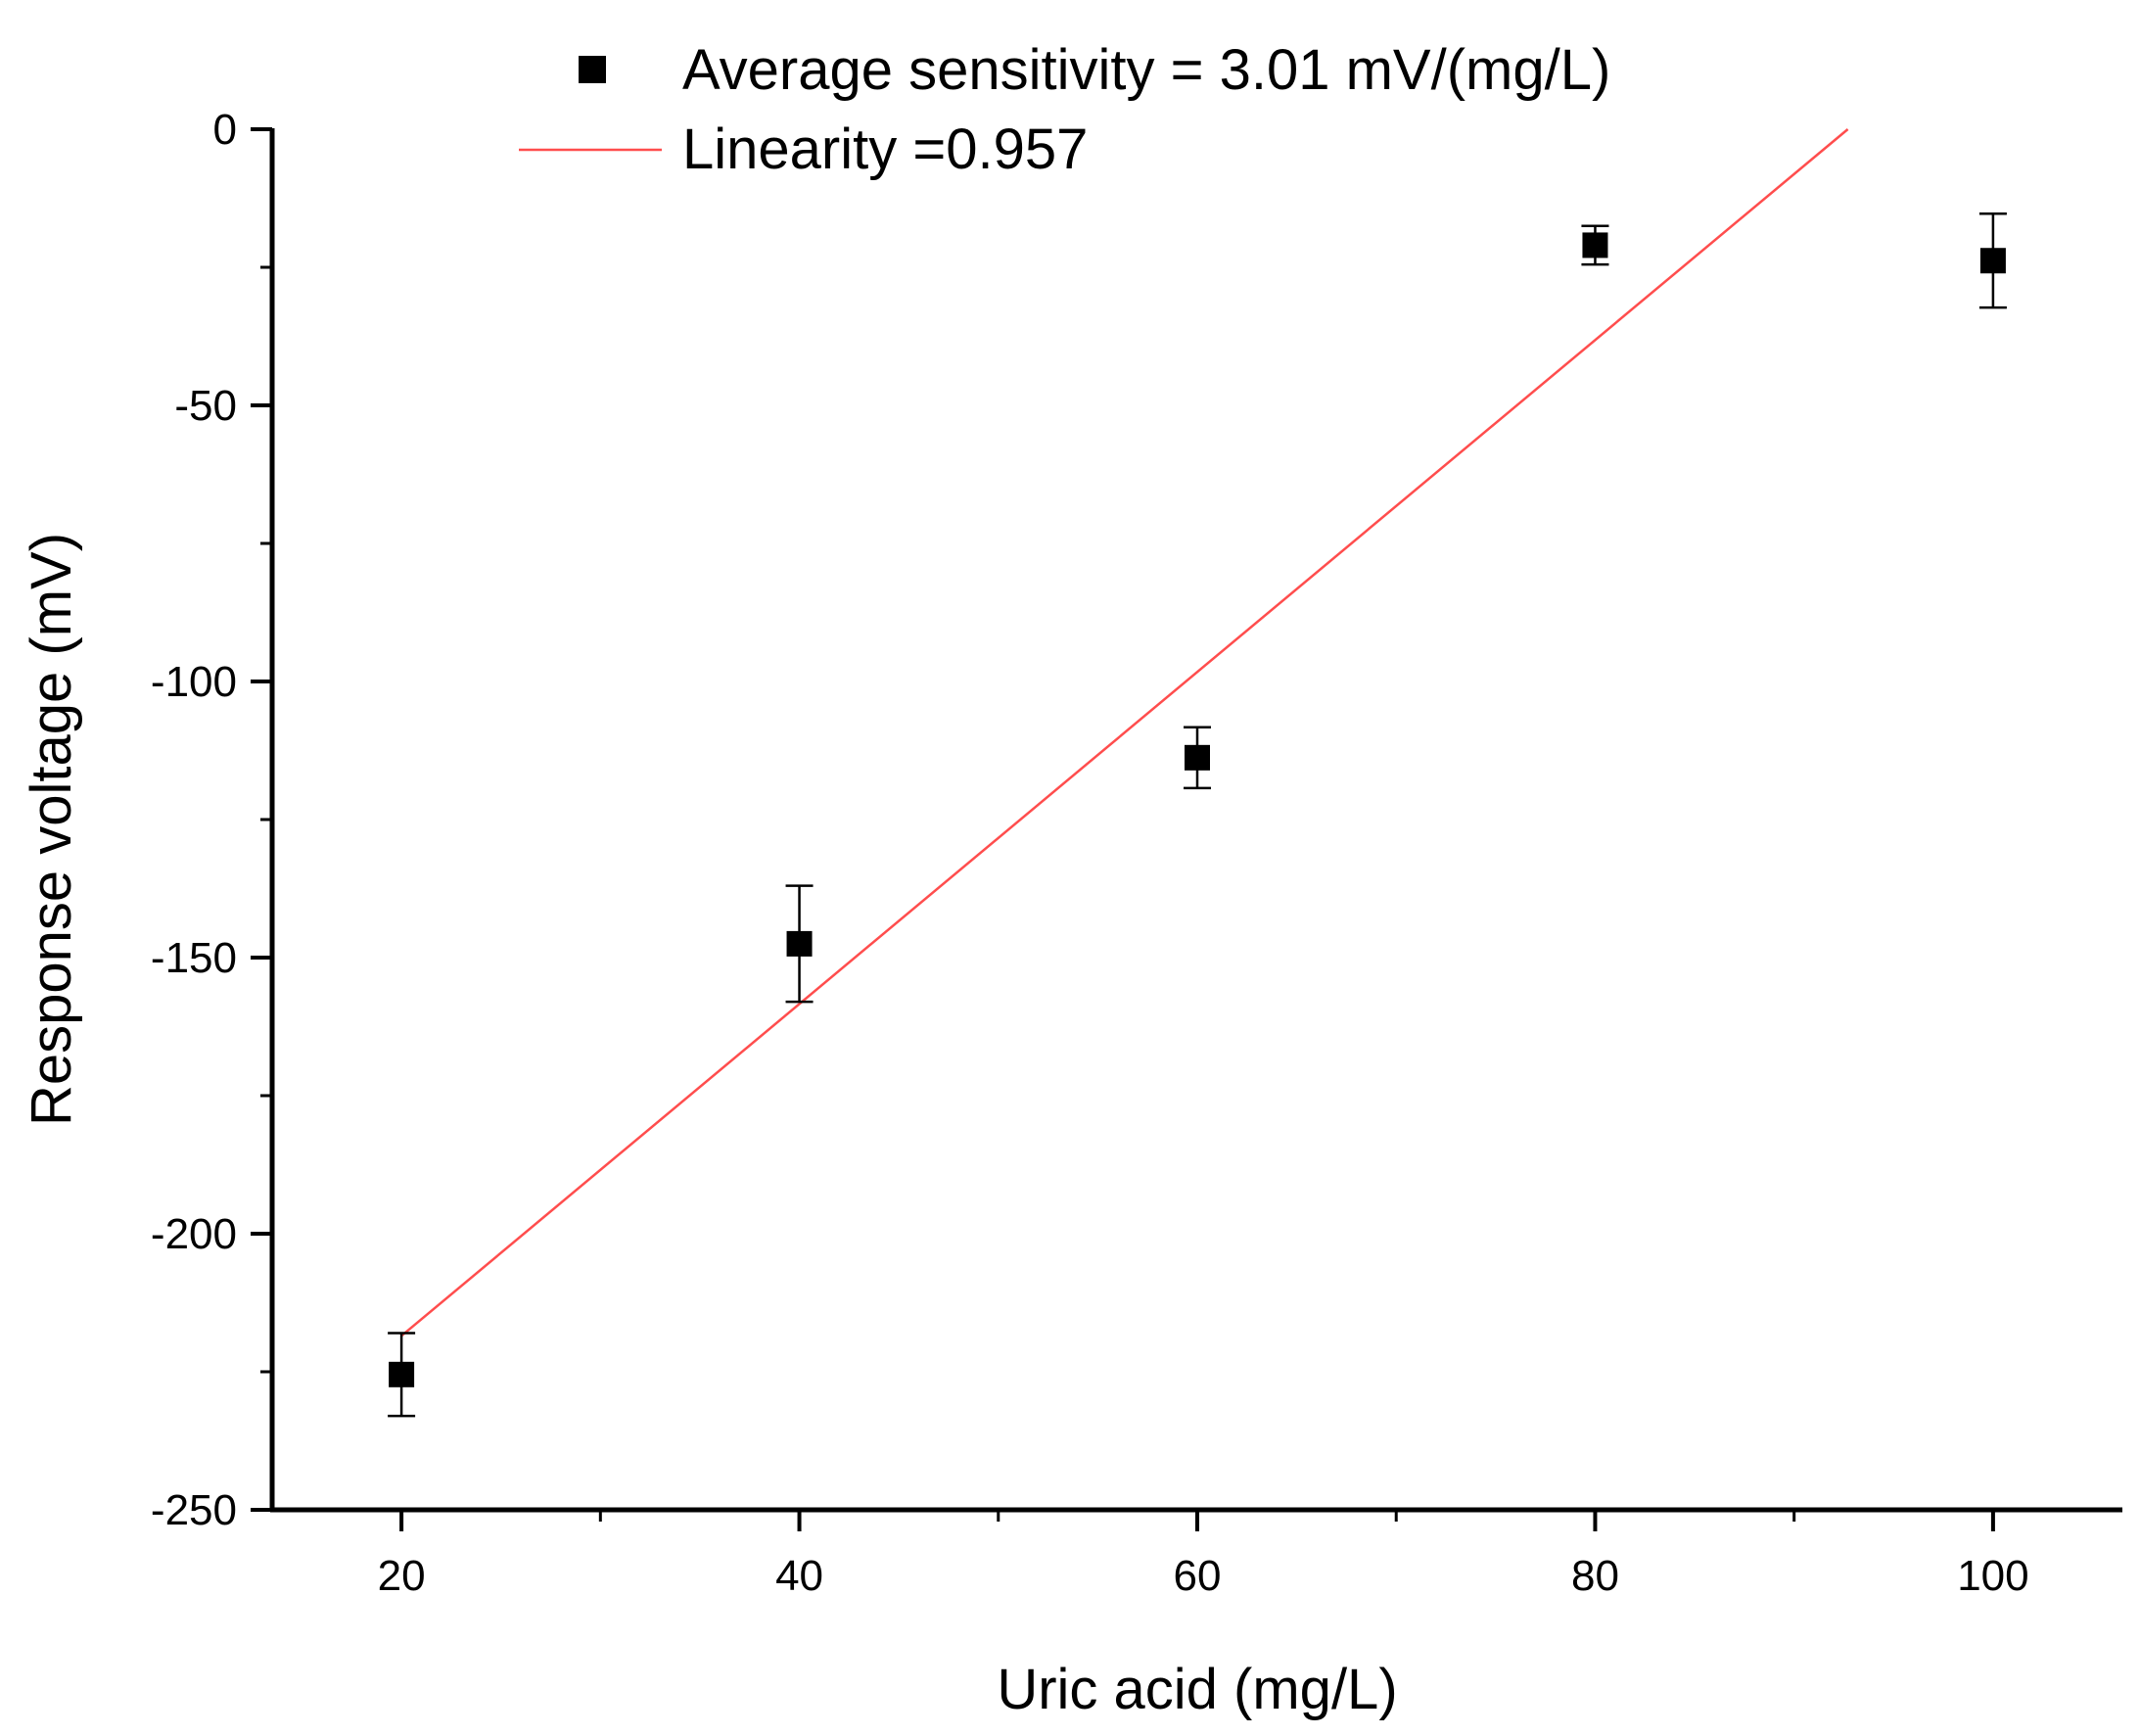 Image resolution: width=2140 pixels, height=1736 pixels. I want to click on x-tick-label: 100, so click(1992, 1576).